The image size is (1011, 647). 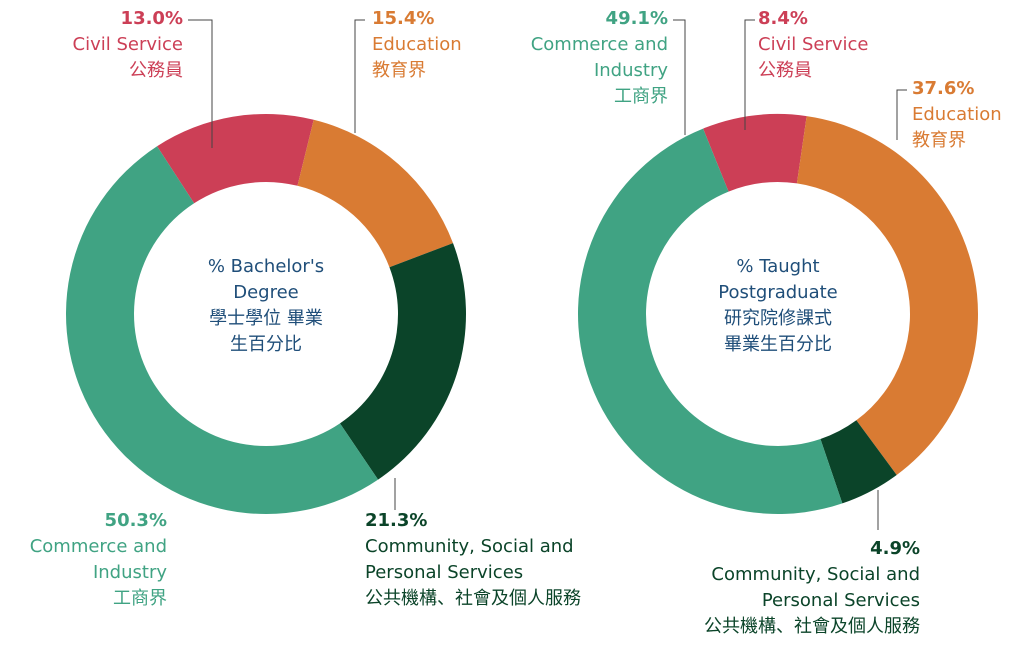 What do you see at coordinates (943, 88) in the screenshot?
I see `value-label: 37.6%` at bounding box center [943, 88].